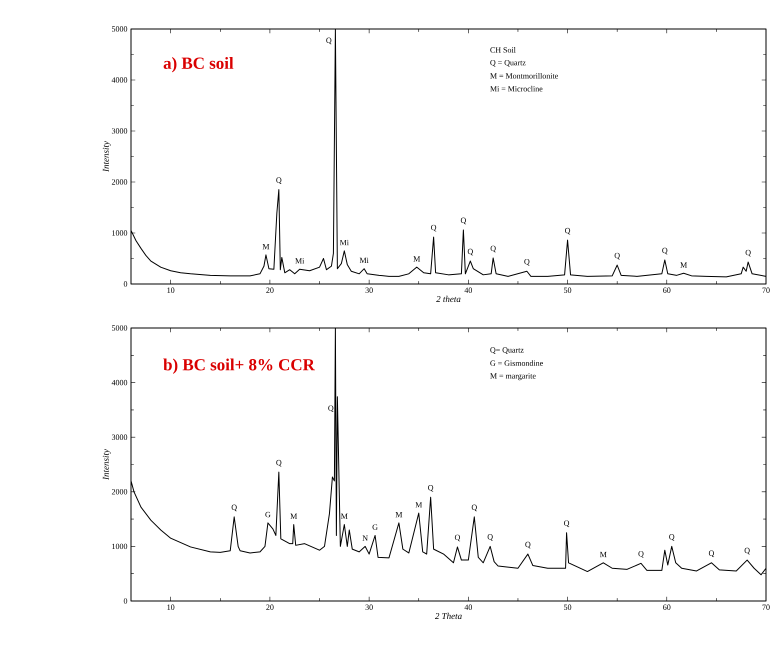 This screenshot has height=646, width=777. I want to click on text: b) BC soil+ 8% CCR, so click(239, 366).